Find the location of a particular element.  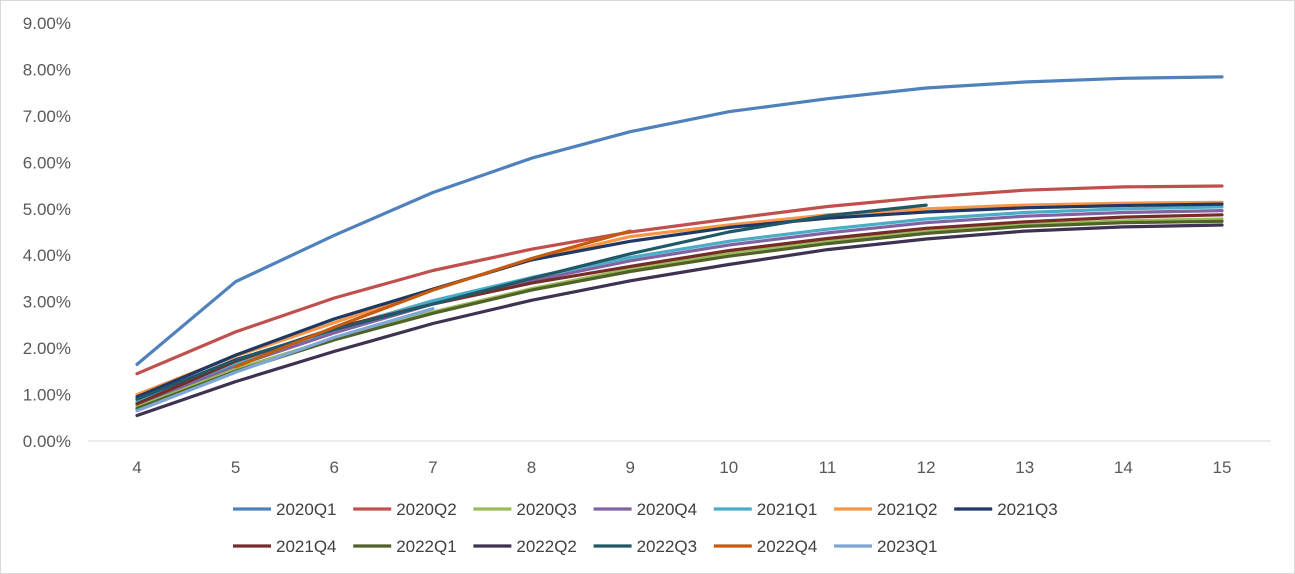

legend-item-2021q2: 2021Q2 is located at coordinates (886, 509).